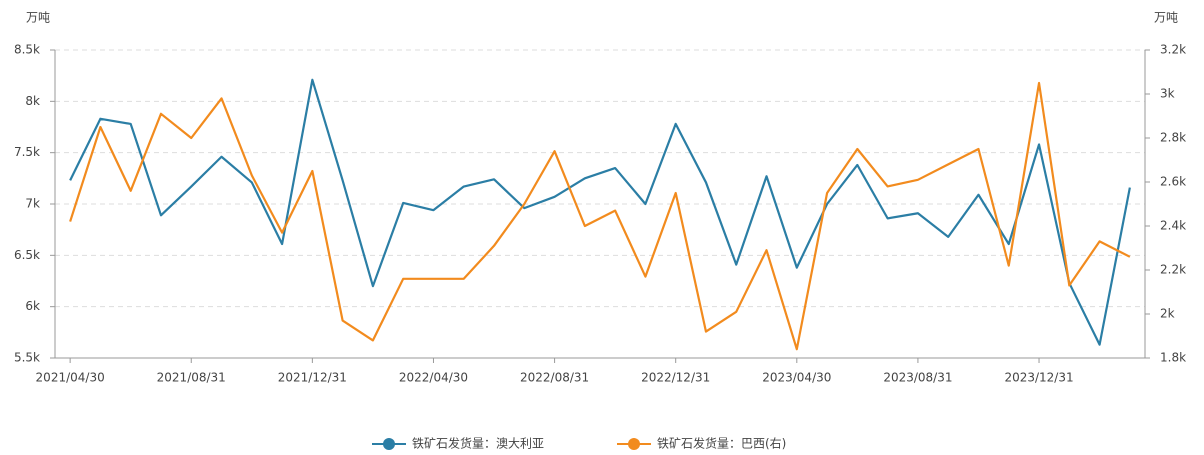 This screenshot has height=455, width=1204. What do you see at coordinates (1173, 358) in the screenshot?
I see `y2-tick-label: 1.8k` at bounding box center [1173, 358].